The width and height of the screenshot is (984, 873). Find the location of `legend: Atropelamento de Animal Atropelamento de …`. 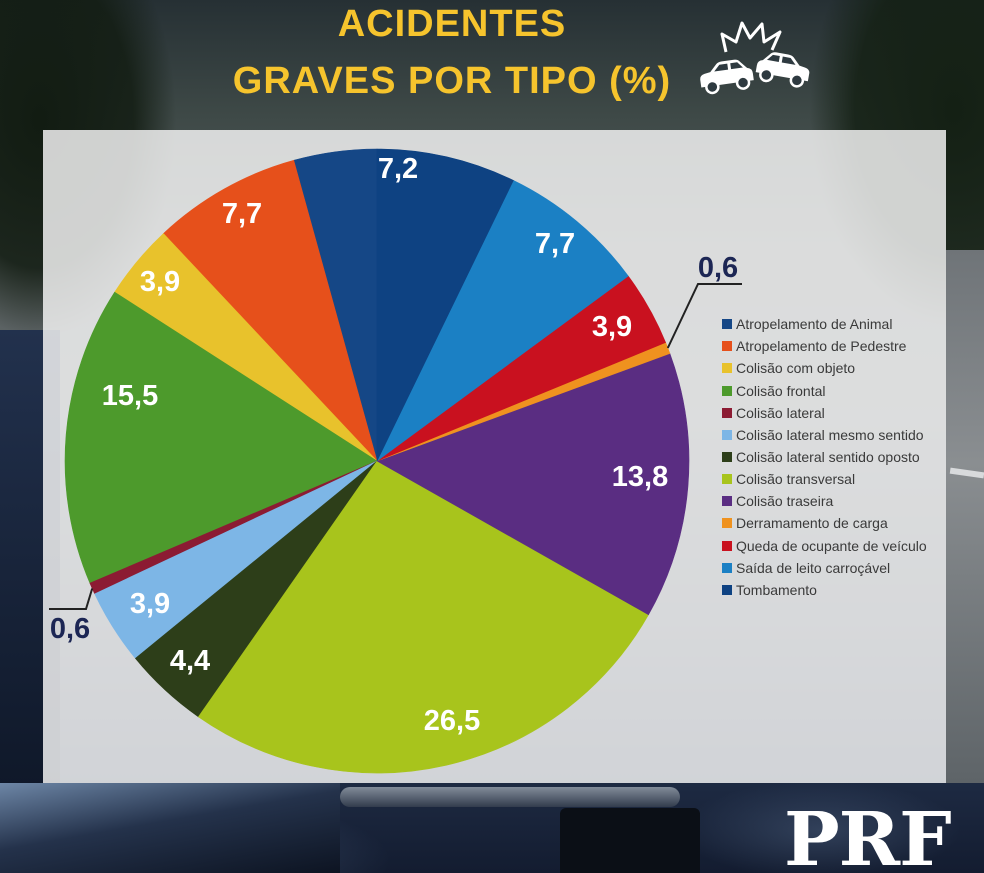

legend: Atropelamento de Animal Atropelamento de … is located at coordinates (834, 457).